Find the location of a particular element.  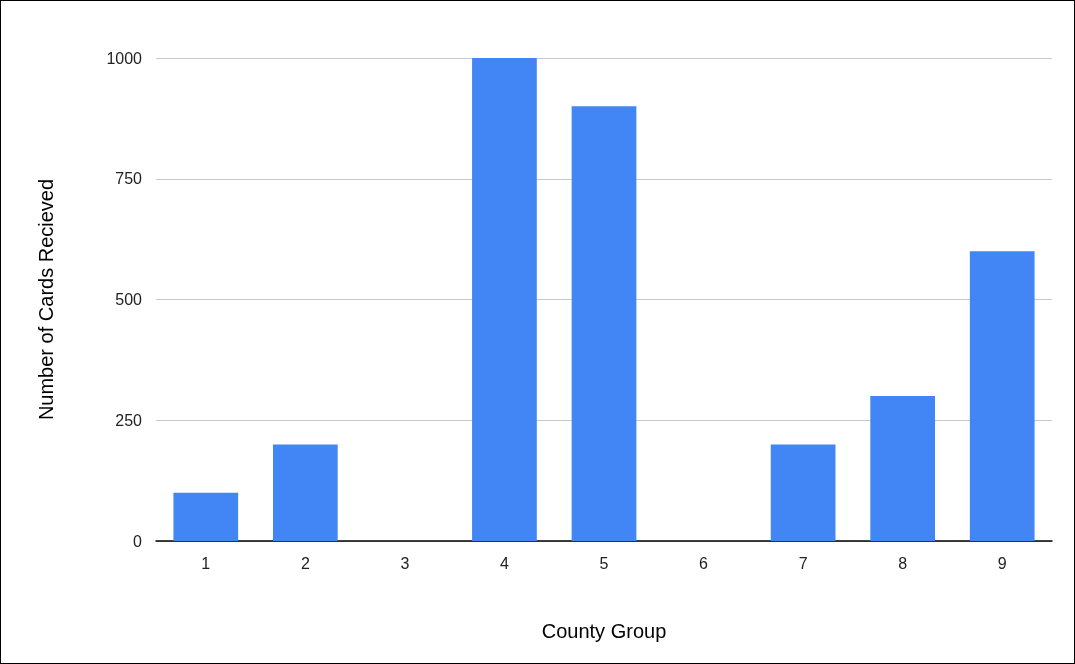

y-tick-label: 250 is located at coordinates (129, 420).